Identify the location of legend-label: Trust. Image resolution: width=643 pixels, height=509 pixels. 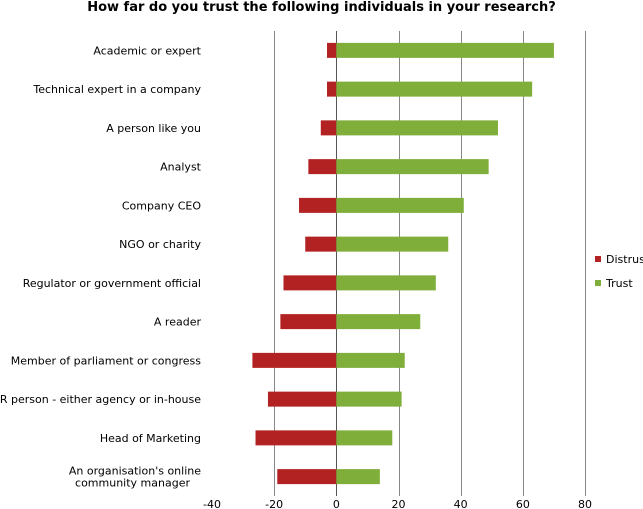
(619, 283).